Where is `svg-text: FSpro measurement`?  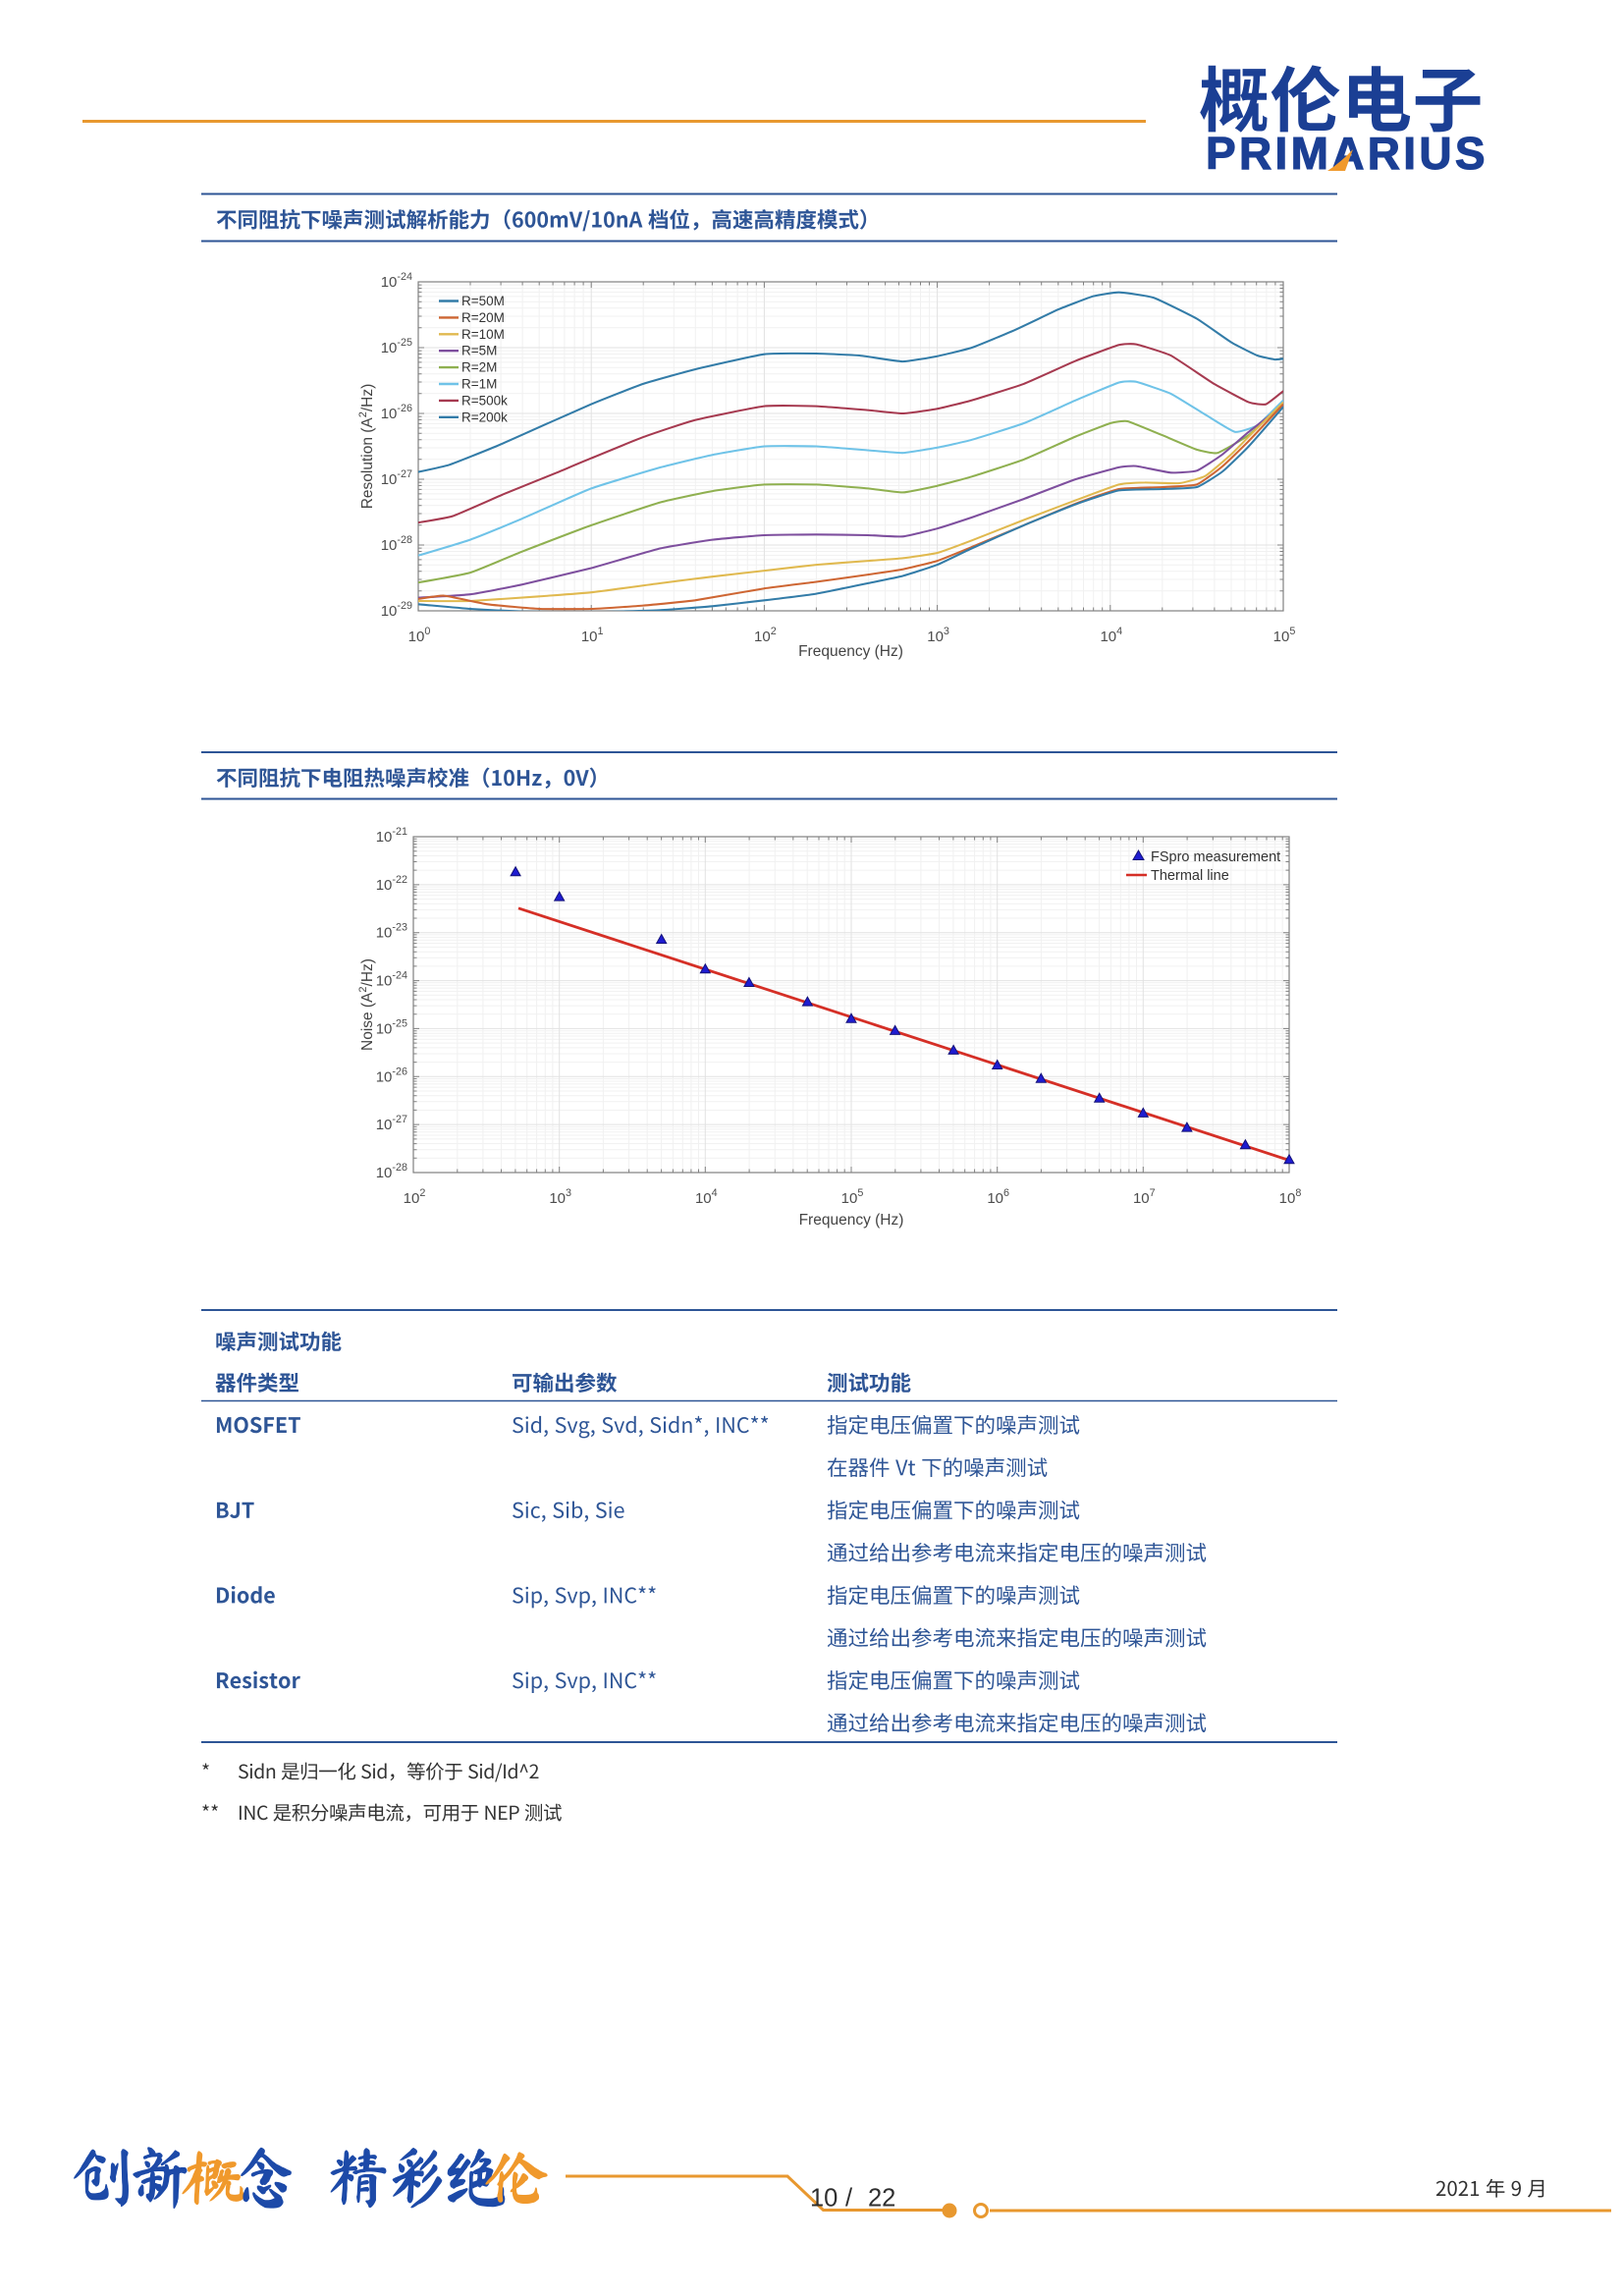
svg-text: FSpro measurement is located at coordinates (1215, 857).